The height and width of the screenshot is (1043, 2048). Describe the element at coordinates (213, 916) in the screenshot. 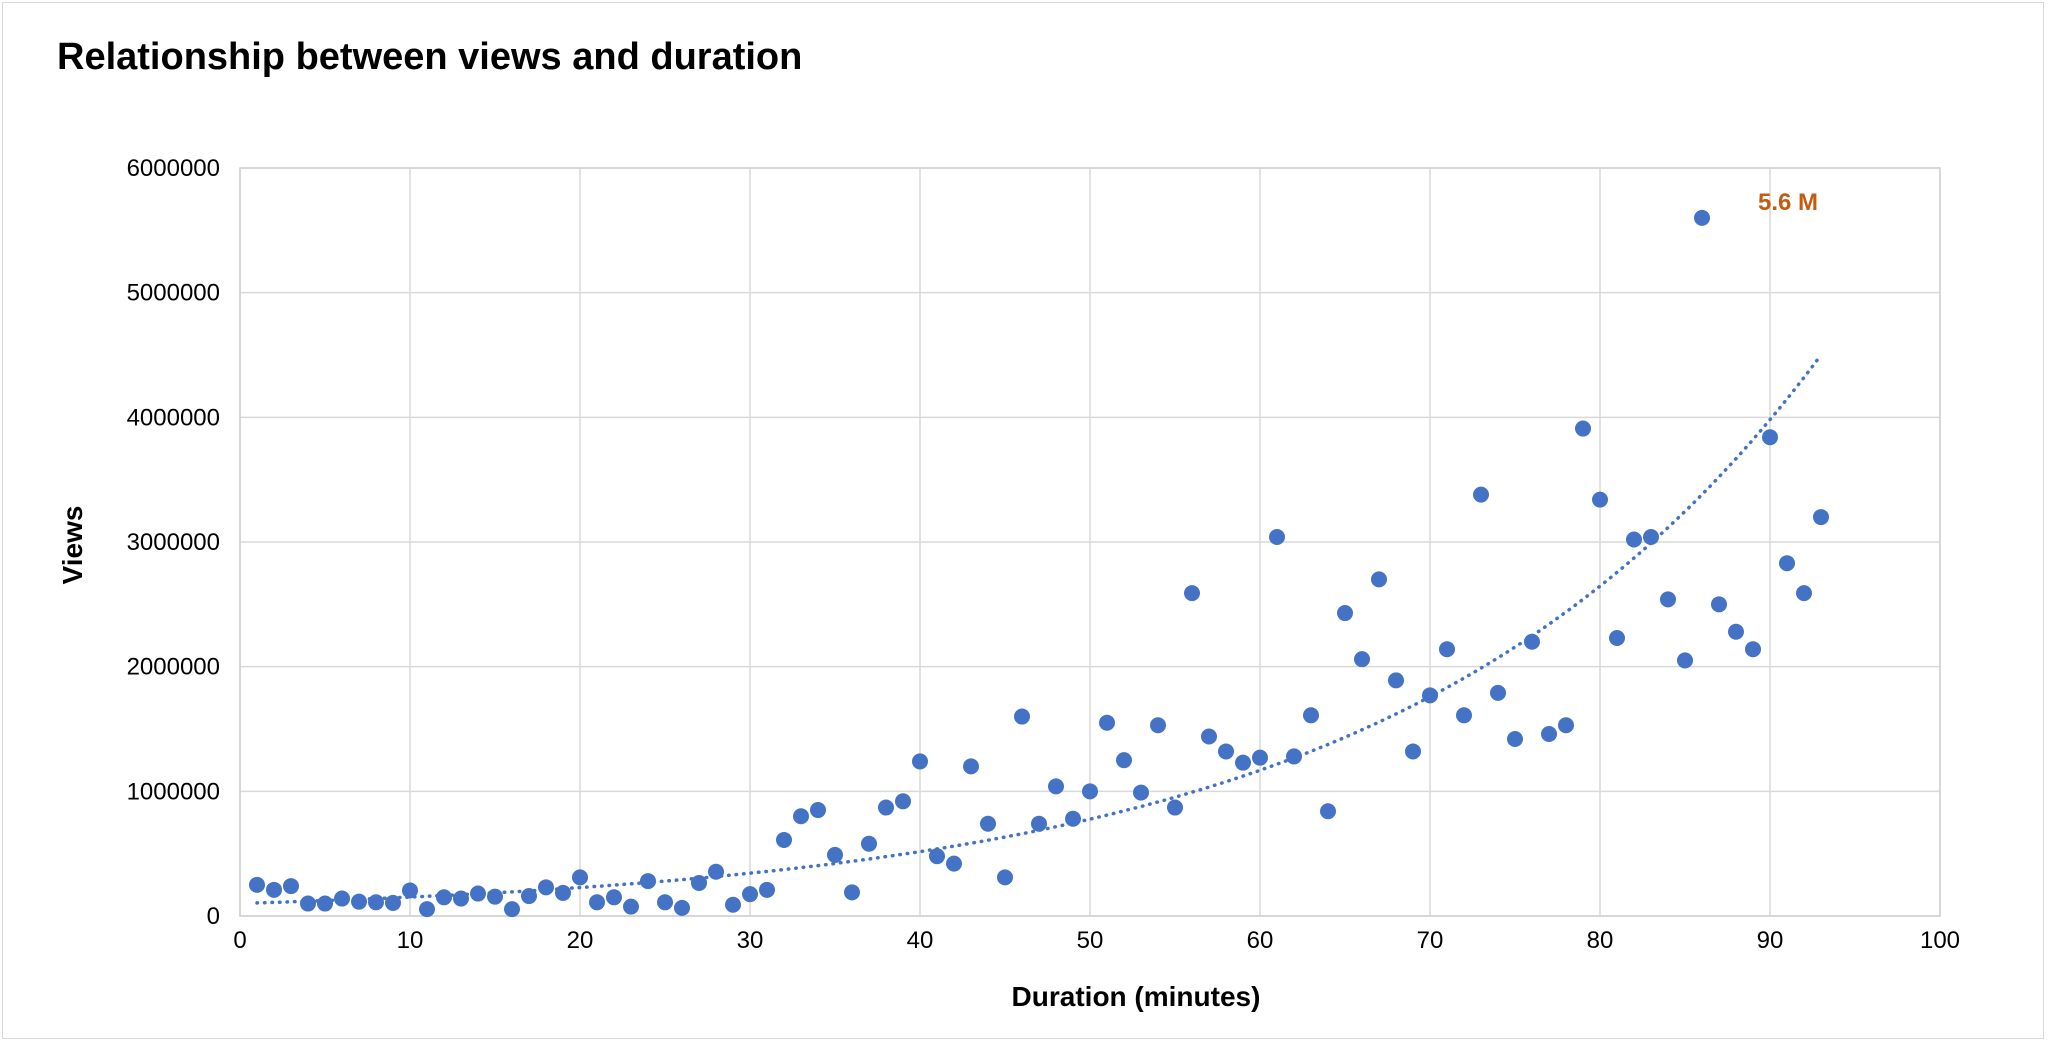

I see `y-tick-label: 0` at that location.